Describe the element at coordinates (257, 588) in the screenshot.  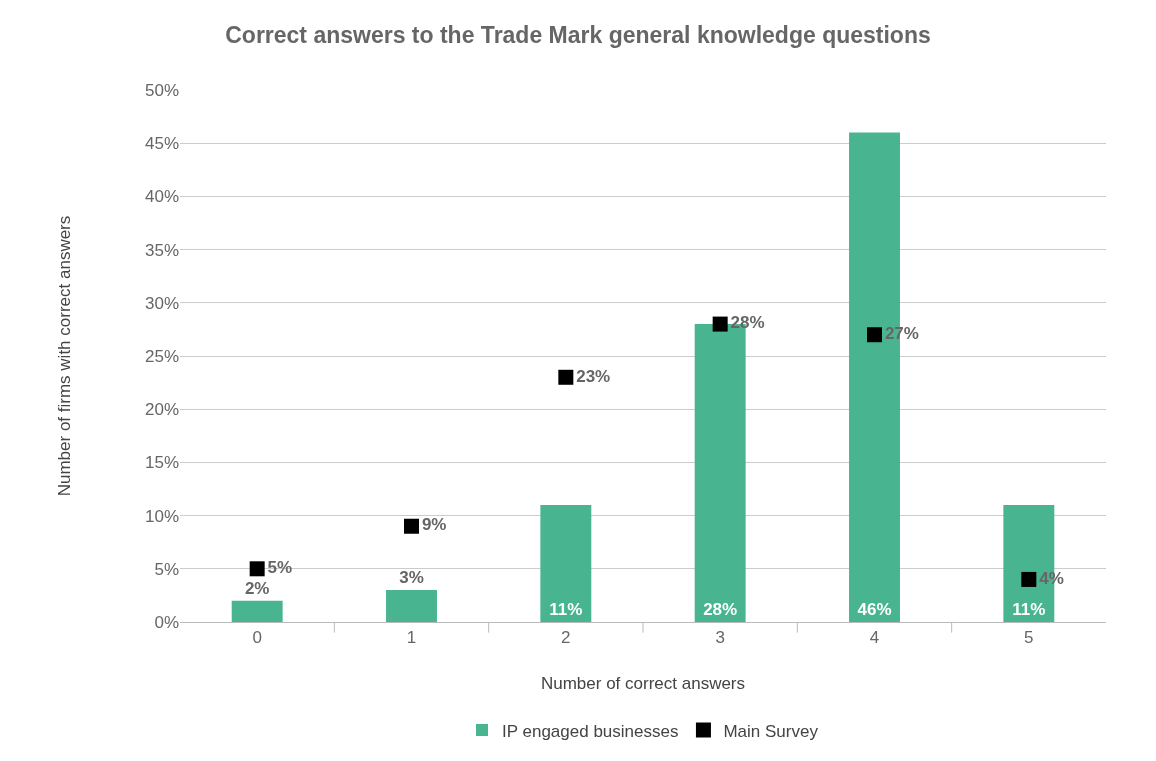
I see `data-label: 2%` at that location.